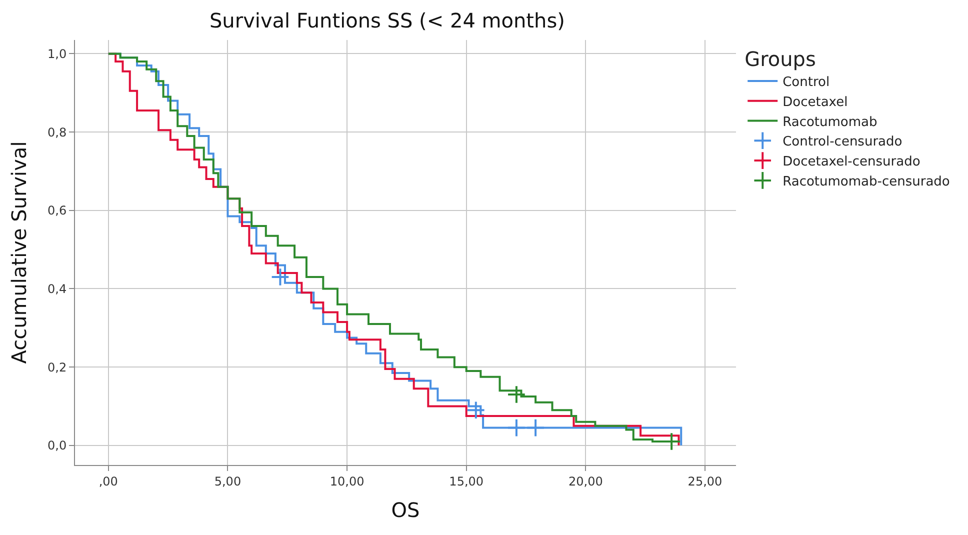 The height and width of the screenshot is (535, 968). What do you see at coordinates (866, 182) in the screenshot?
I see `legend-label: Racotumomab-censurado` at bounding box center [866, 182].